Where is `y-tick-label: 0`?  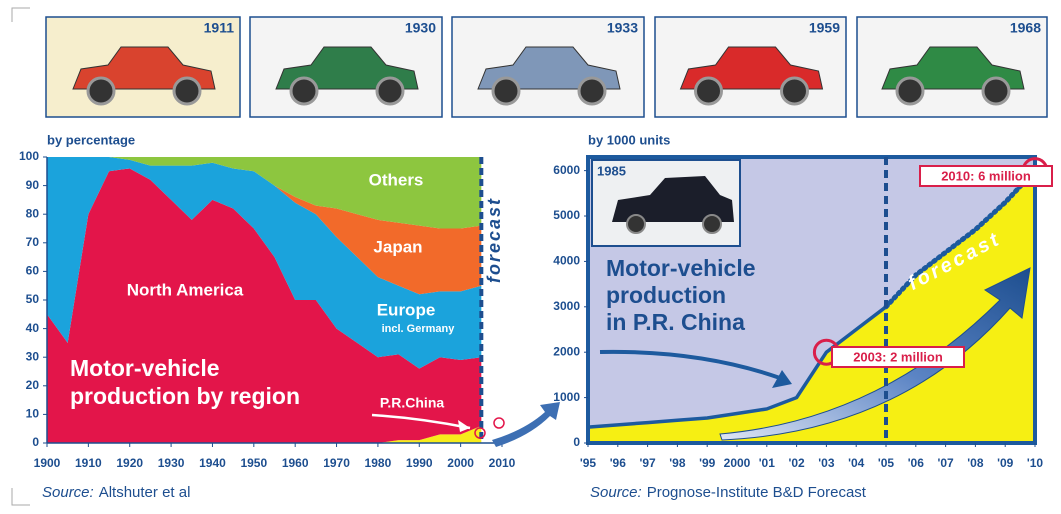
y-tick-label: 0 is located at coordinates (35, 442).